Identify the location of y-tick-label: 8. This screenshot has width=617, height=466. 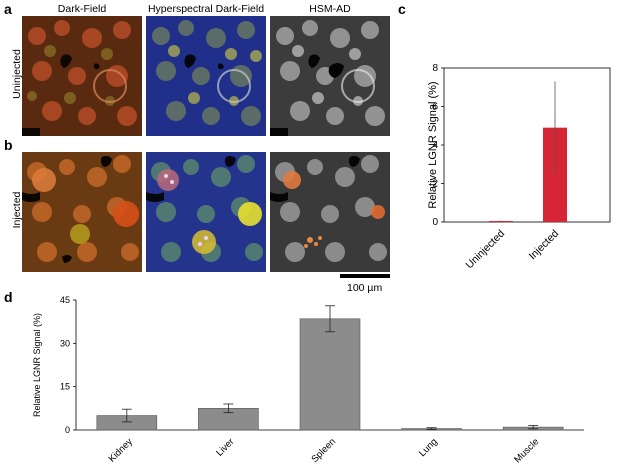
(435, 68).